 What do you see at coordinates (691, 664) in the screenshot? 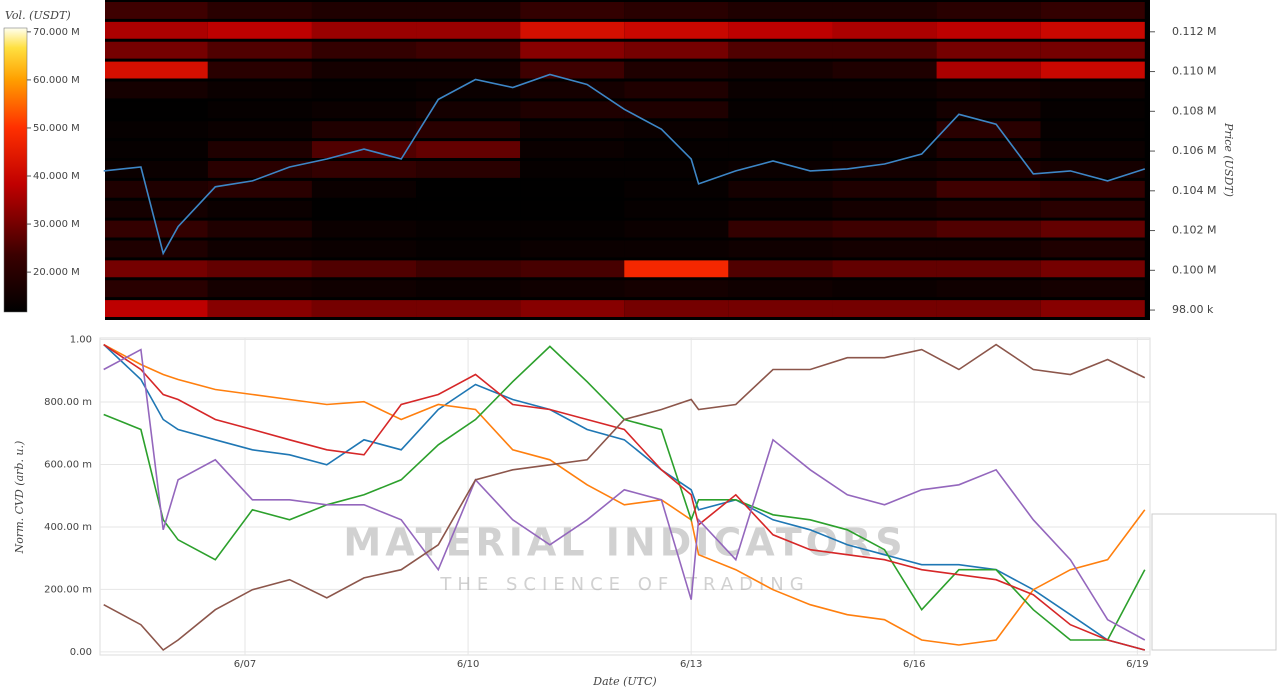
I see `x-tick-label: 6/13` at bounding box center [691, 664].